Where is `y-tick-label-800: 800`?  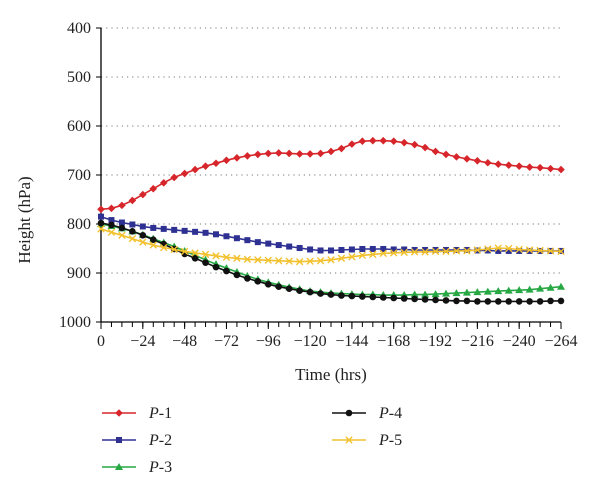
y-tick-label-800: 800 is located at coordinates (79, 224).